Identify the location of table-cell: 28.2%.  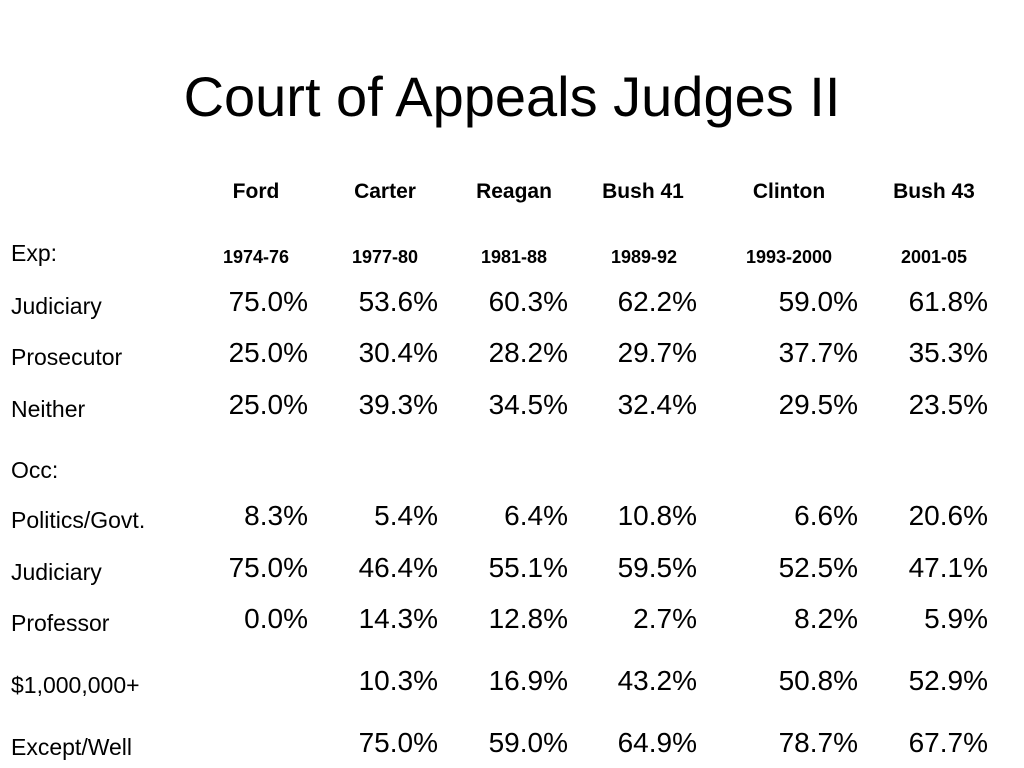
(528, 352).